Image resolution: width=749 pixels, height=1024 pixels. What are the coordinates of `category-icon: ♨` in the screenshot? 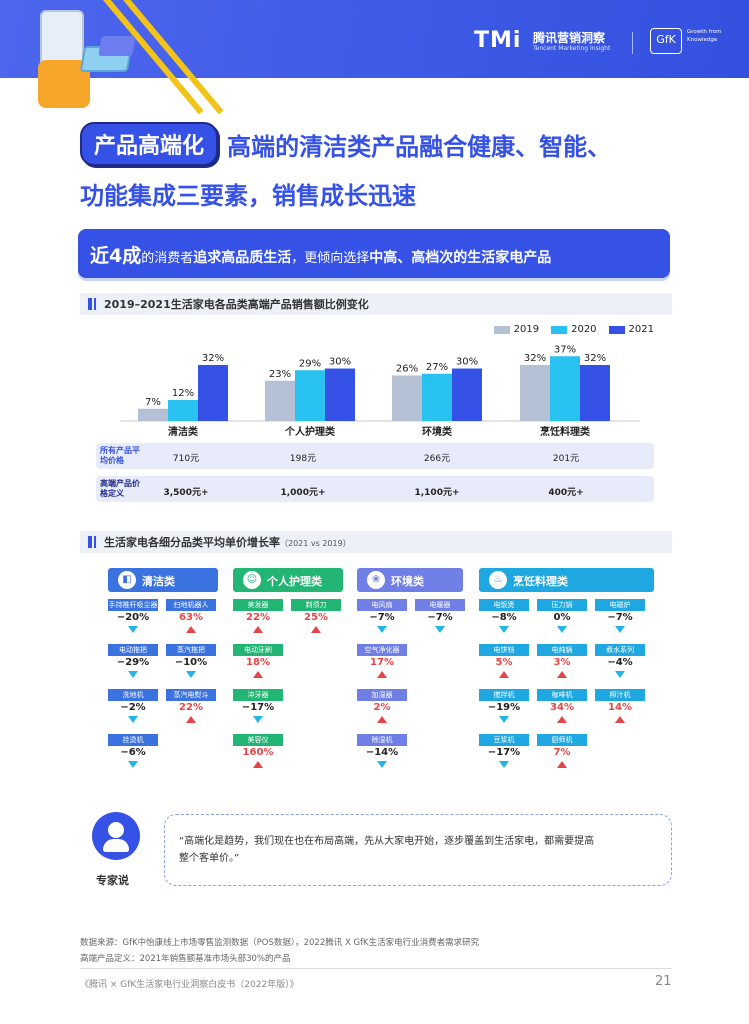 It's located at (498, 580).